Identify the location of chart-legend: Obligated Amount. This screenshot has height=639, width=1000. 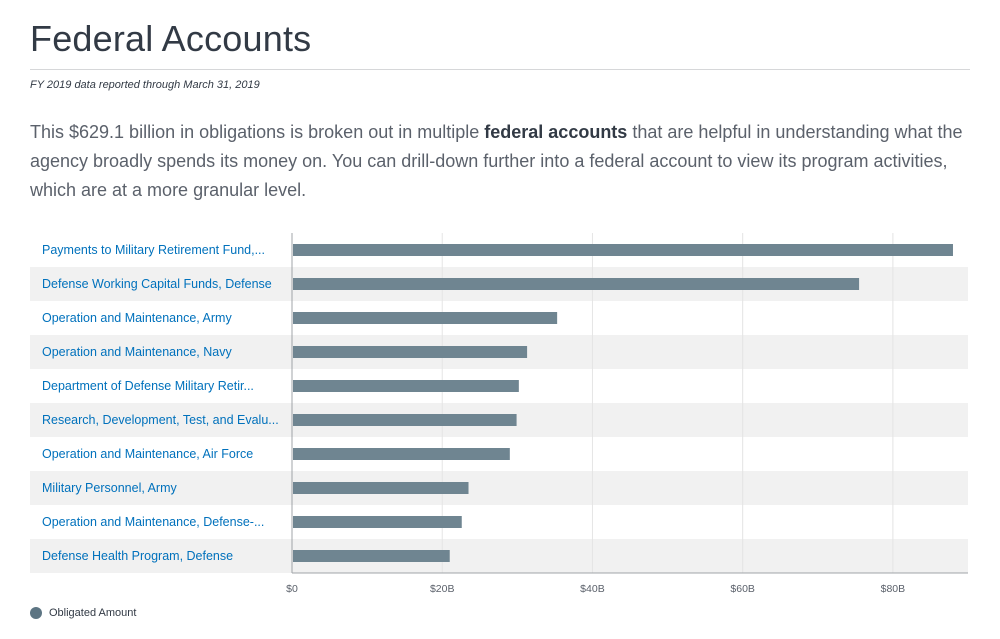
(83, 613).